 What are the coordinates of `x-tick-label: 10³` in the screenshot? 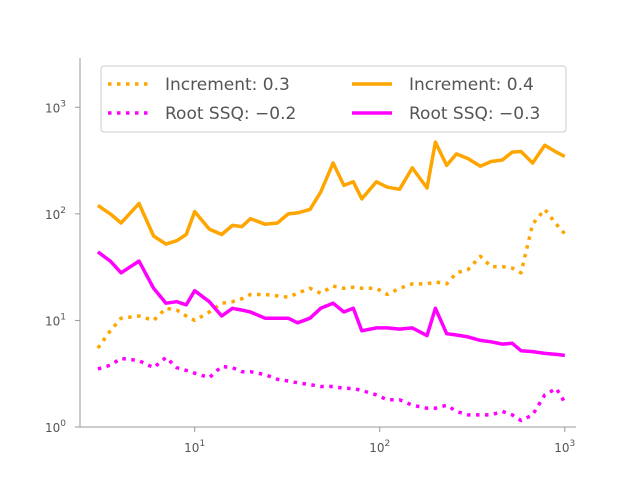 It's located at (564, 447).